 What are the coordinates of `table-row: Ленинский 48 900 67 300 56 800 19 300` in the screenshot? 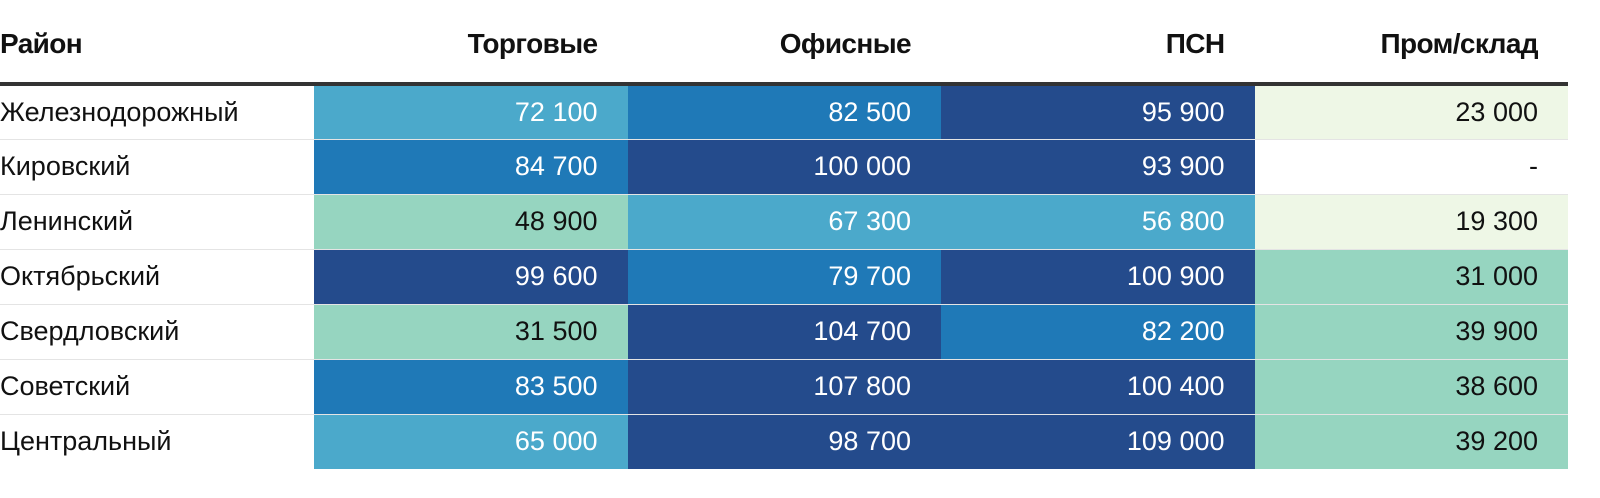 It's located at (784, 222).